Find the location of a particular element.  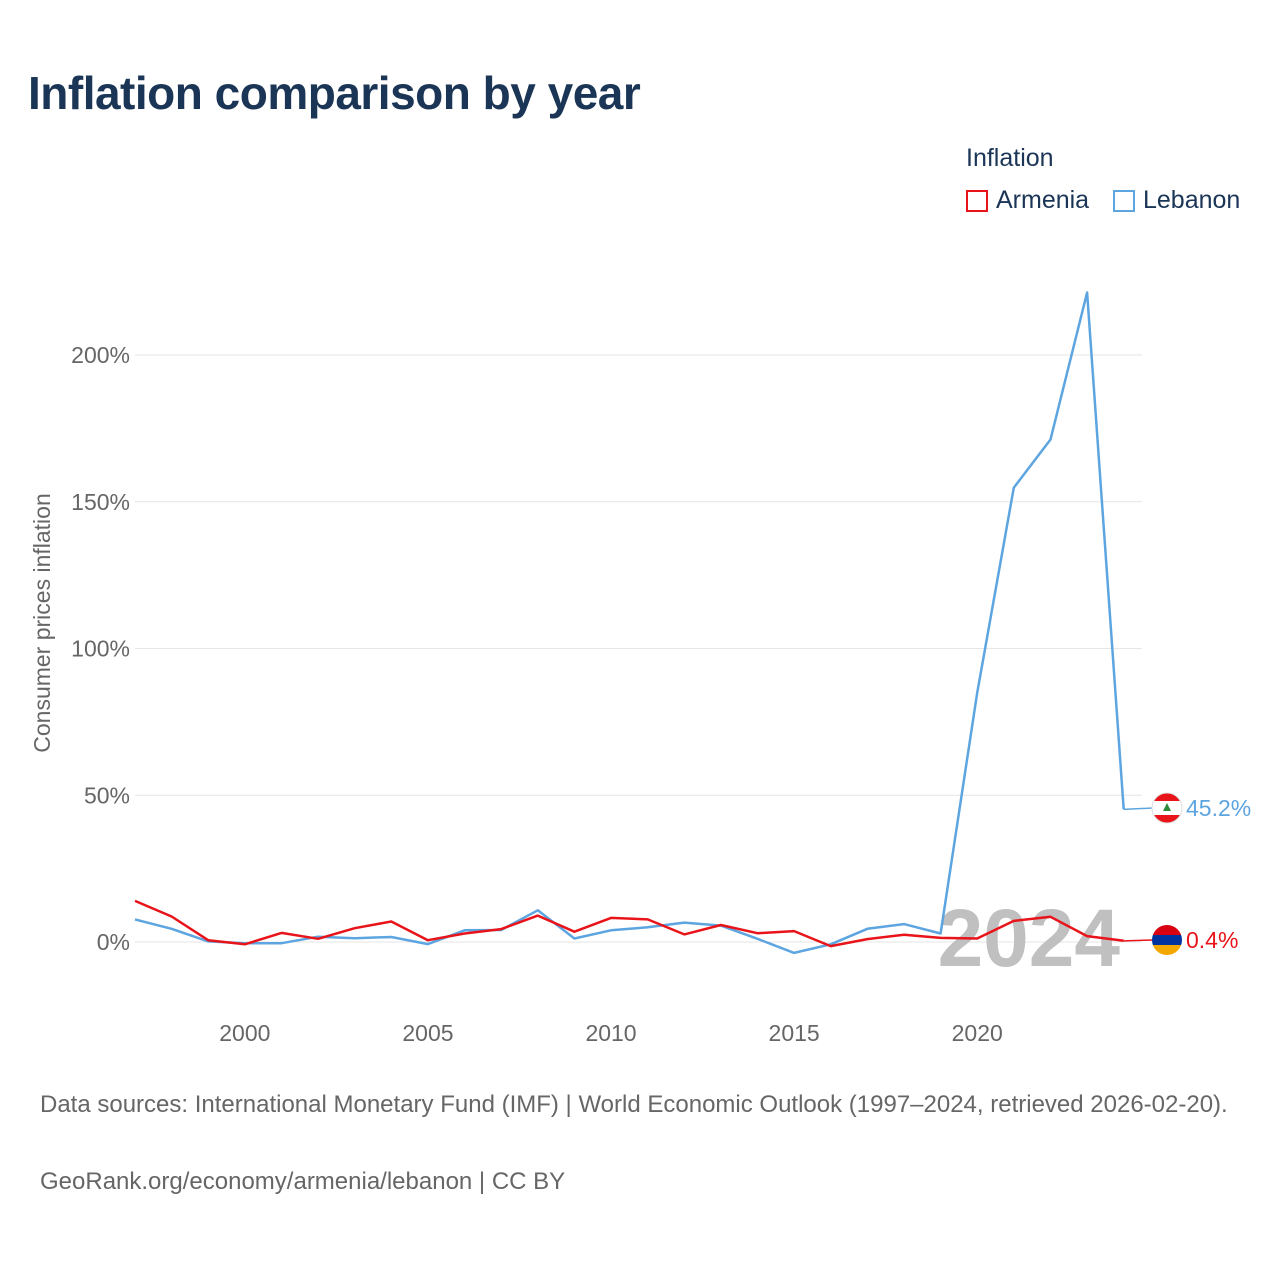

x-tick-label: 2015 is located at coordinates (794, 1033).